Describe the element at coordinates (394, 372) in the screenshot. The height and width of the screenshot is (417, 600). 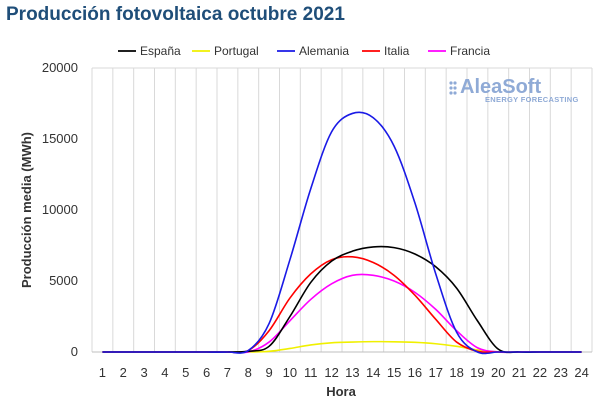
I see `x-tick-label: 15` at that location.